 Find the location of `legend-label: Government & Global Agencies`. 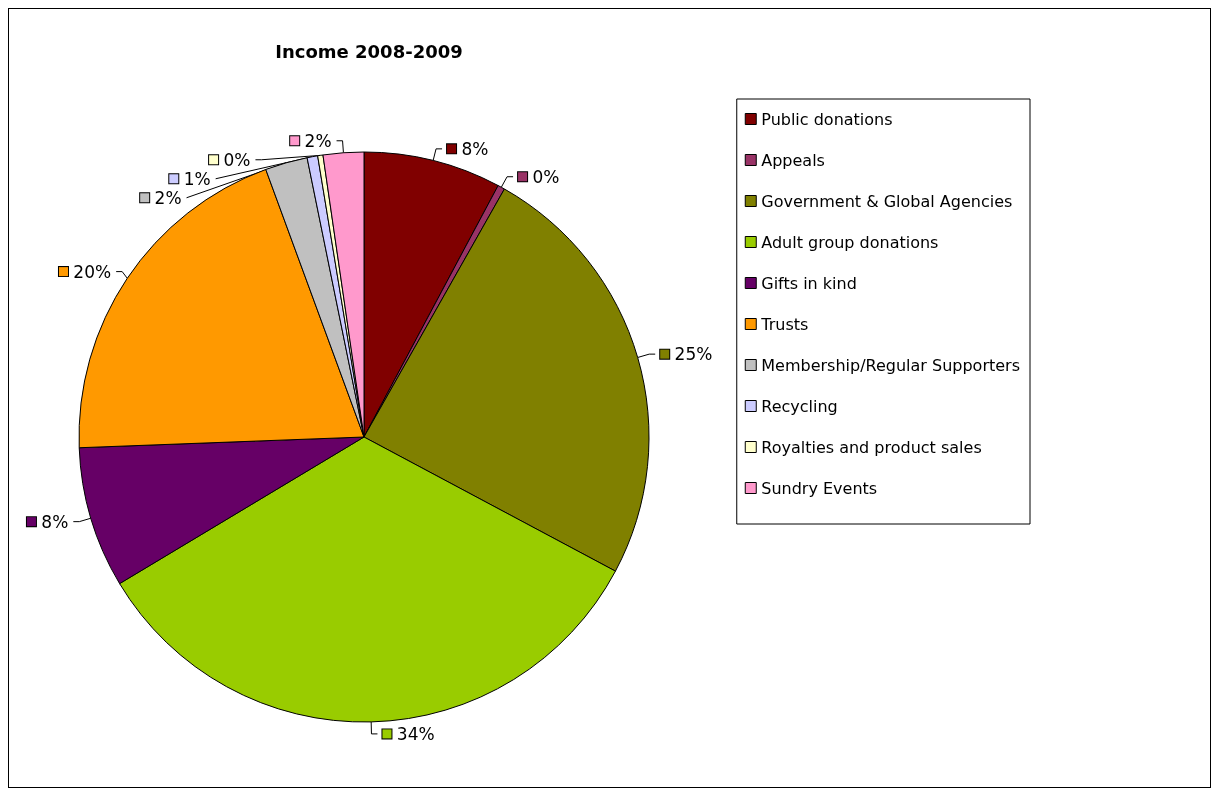

legend-label: Government & Global Agencies is located at coordinates (887, 201).